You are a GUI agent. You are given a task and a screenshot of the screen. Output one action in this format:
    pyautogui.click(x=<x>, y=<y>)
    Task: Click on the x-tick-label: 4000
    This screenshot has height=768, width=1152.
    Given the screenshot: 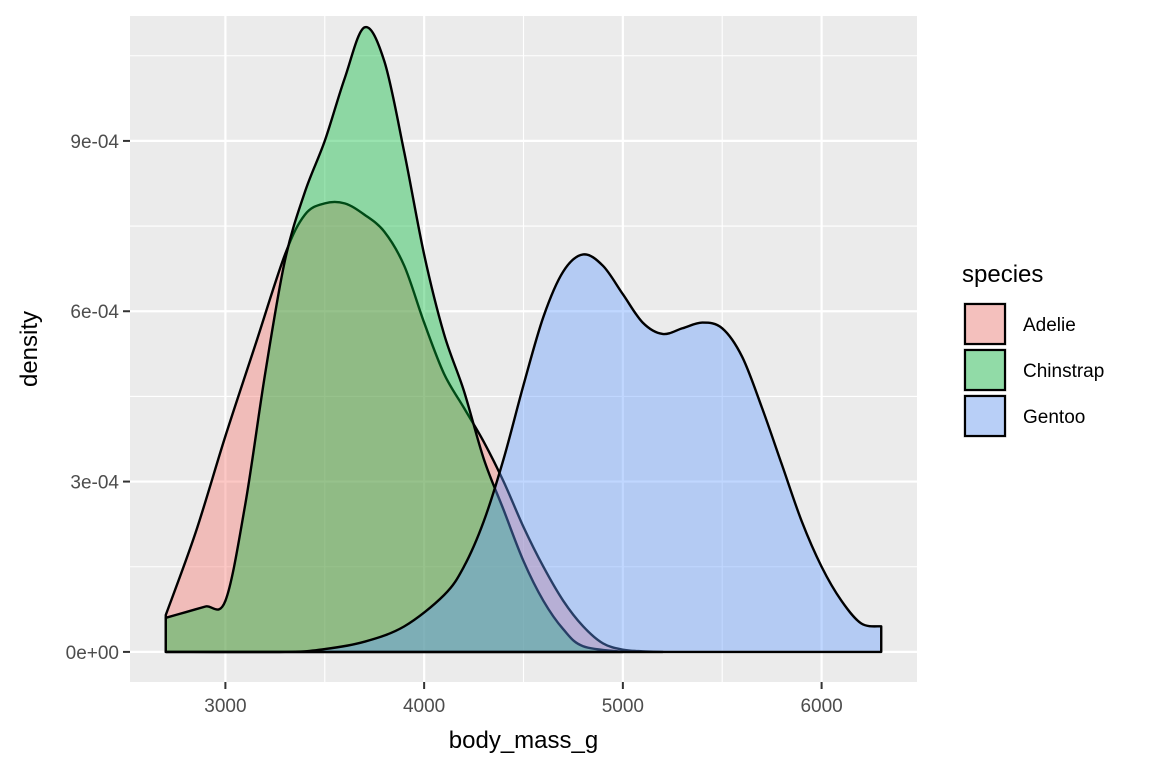 What is the action you would take?
    pyautogui.click(x=424, y=706)
    